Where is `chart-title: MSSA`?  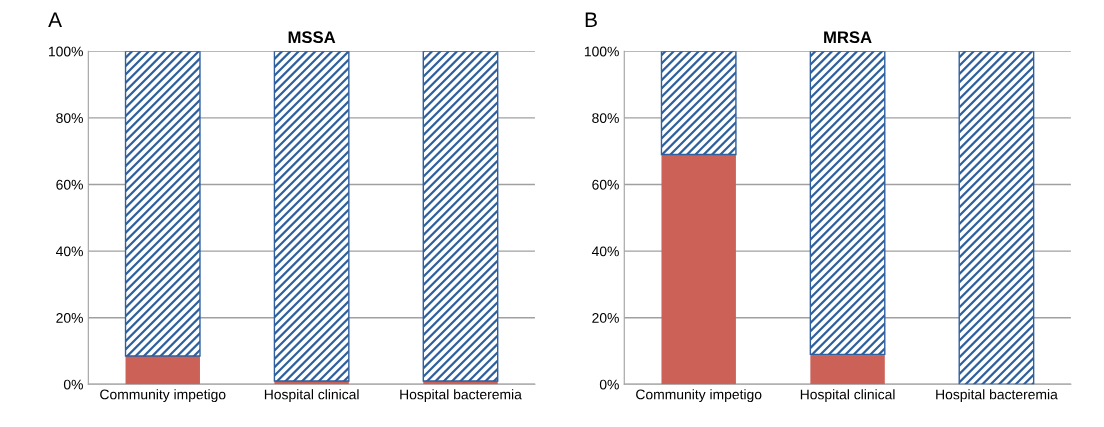
chart-title: MSSA is located at coordinates (312, 37).